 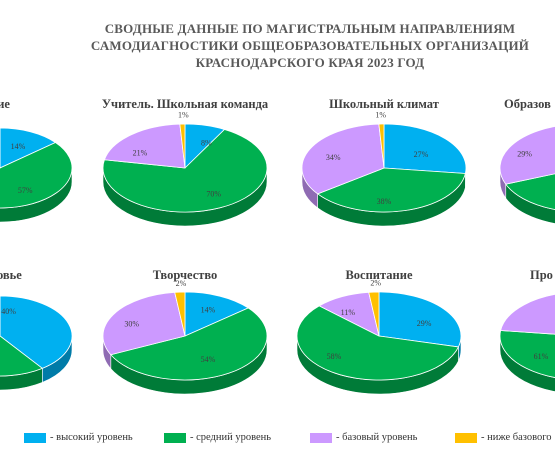 I want to click on pie-chart-2: 8% 70% 21% 1%Учитель. Школьная команда, so click(x=185, y=162).